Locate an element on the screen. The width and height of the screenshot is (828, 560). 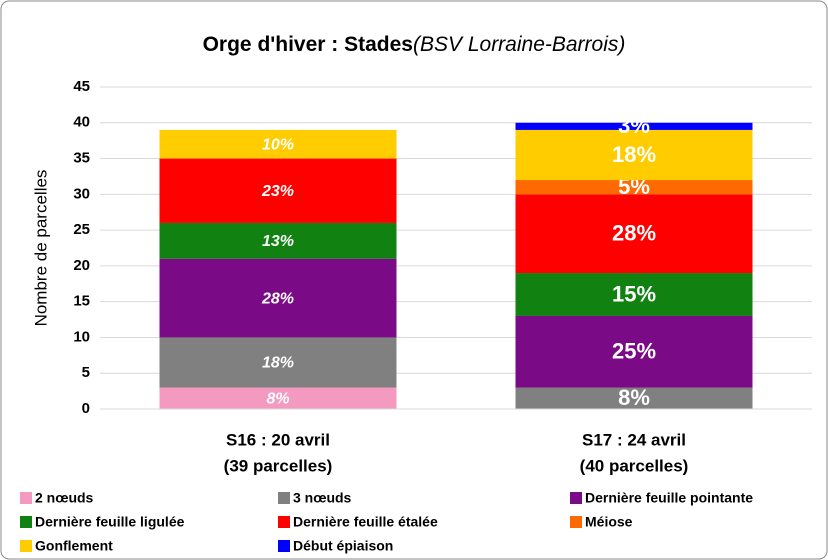
data-label: 3% is located at coordinates (634, 125).